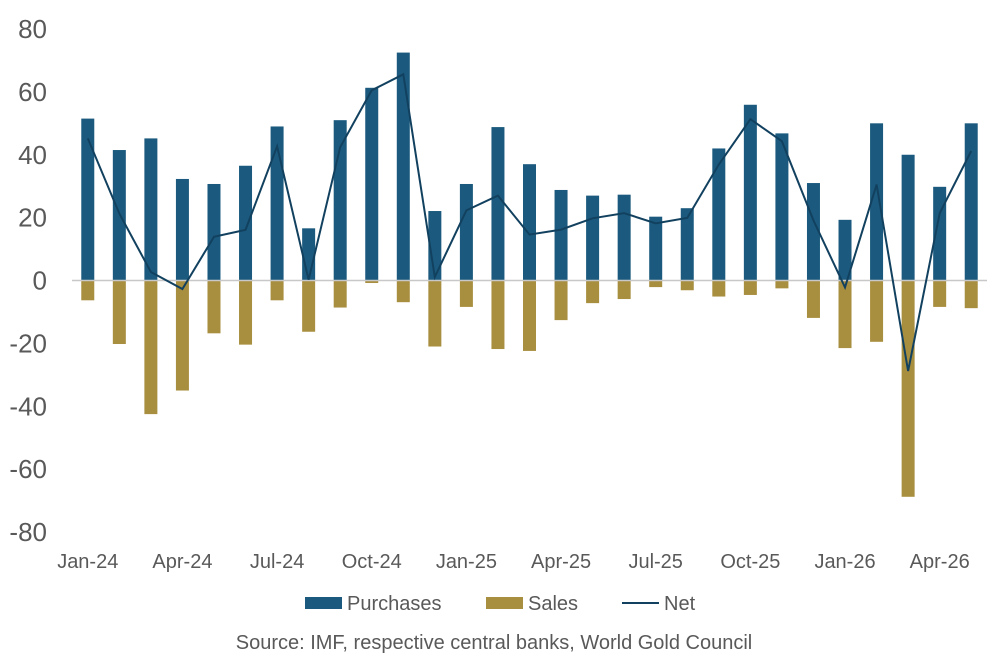 The height and width of the screenshot is (669, 988). Describe the element at coordinates (372, 562) in the screenshot. I see `x-tick-label: Oct-24` at that location.